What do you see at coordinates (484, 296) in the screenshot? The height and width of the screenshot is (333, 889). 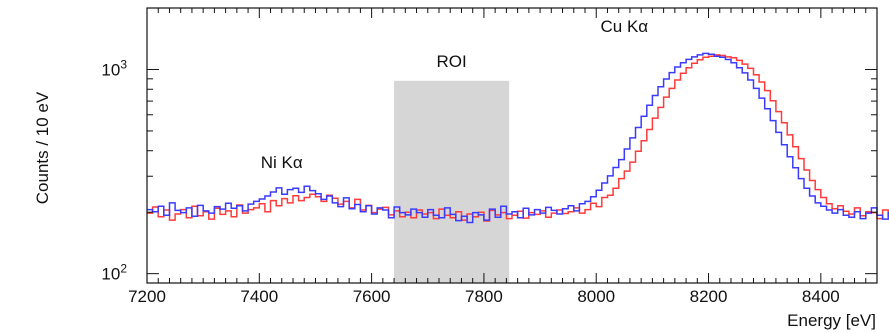 I see `x-tick-label: 7800` at bounding box center [484, 296].